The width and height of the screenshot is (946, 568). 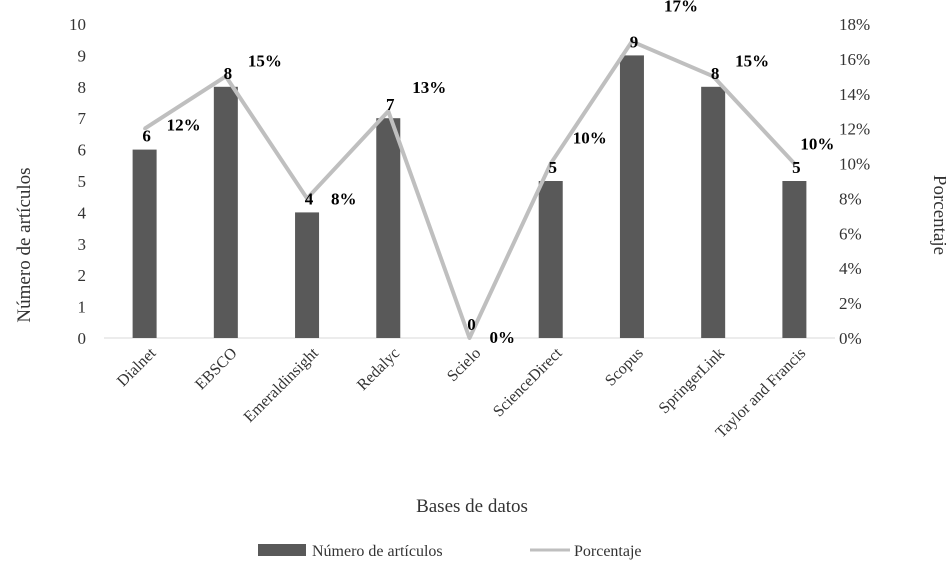 I want to click on x-tick-label: Scielo, so click(x=464, y=365).